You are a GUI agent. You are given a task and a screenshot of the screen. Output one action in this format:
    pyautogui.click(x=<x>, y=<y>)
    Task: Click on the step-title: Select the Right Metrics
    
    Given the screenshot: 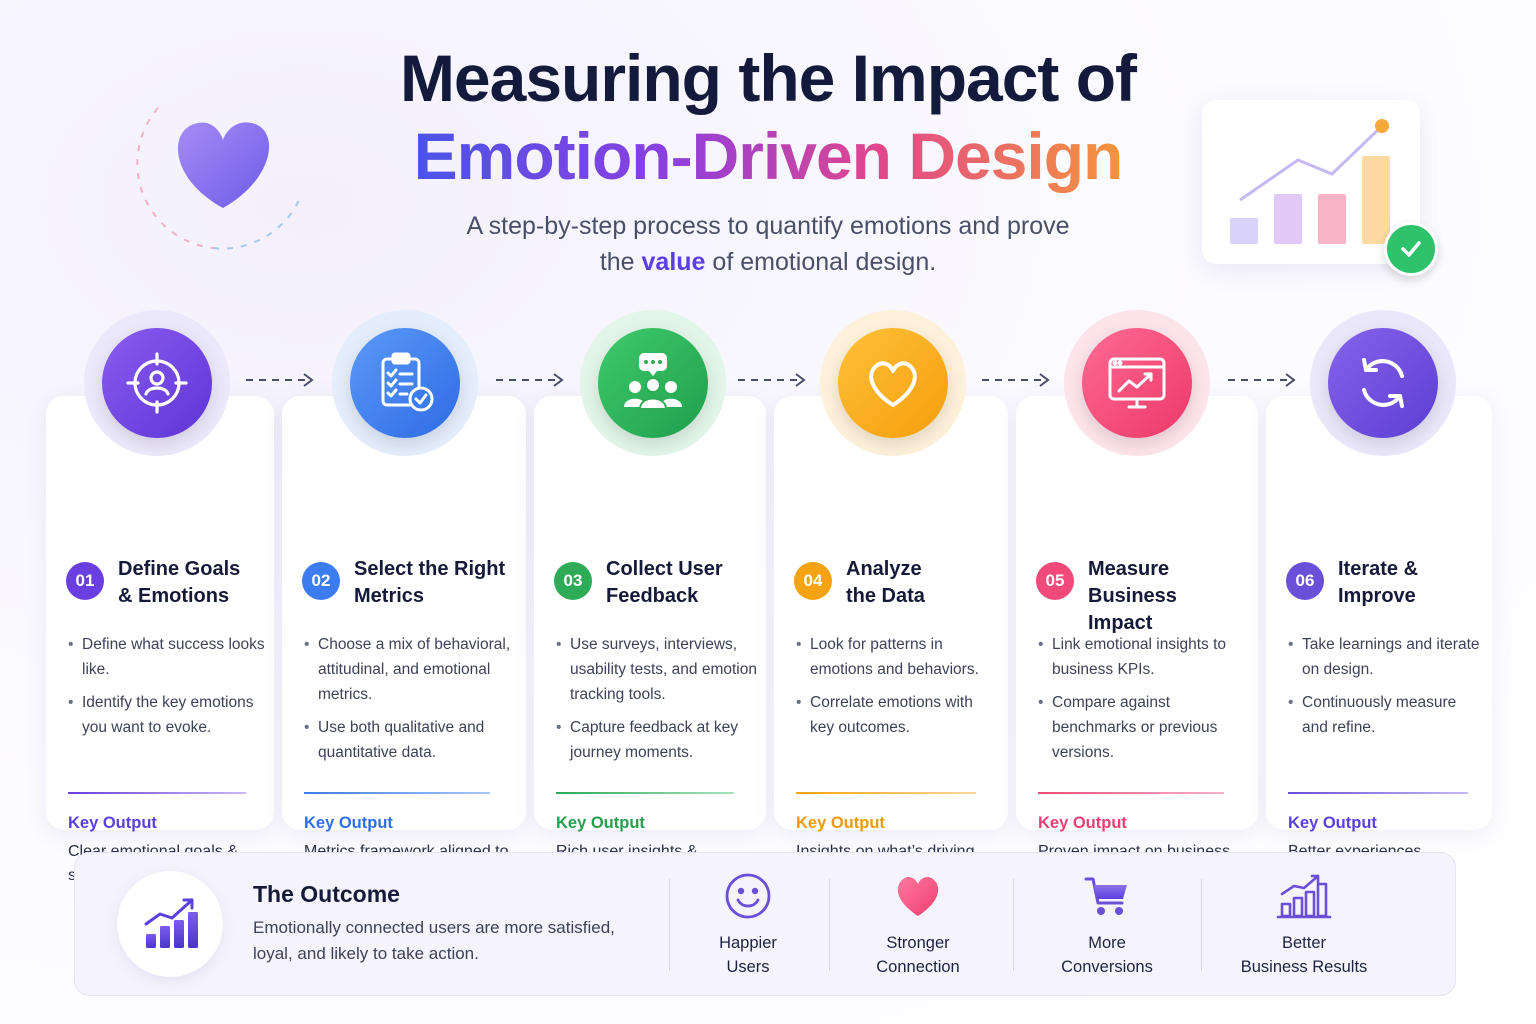 What is the action you would take?
    pyautogui.click(x=429, y=583)
    